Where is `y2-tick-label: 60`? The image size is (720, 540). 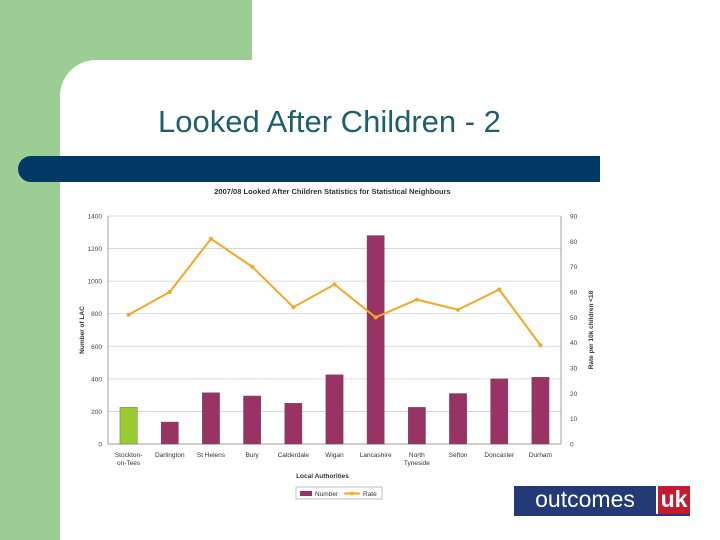
y2-tick-label: 60 is located at coordinates (574, 293).